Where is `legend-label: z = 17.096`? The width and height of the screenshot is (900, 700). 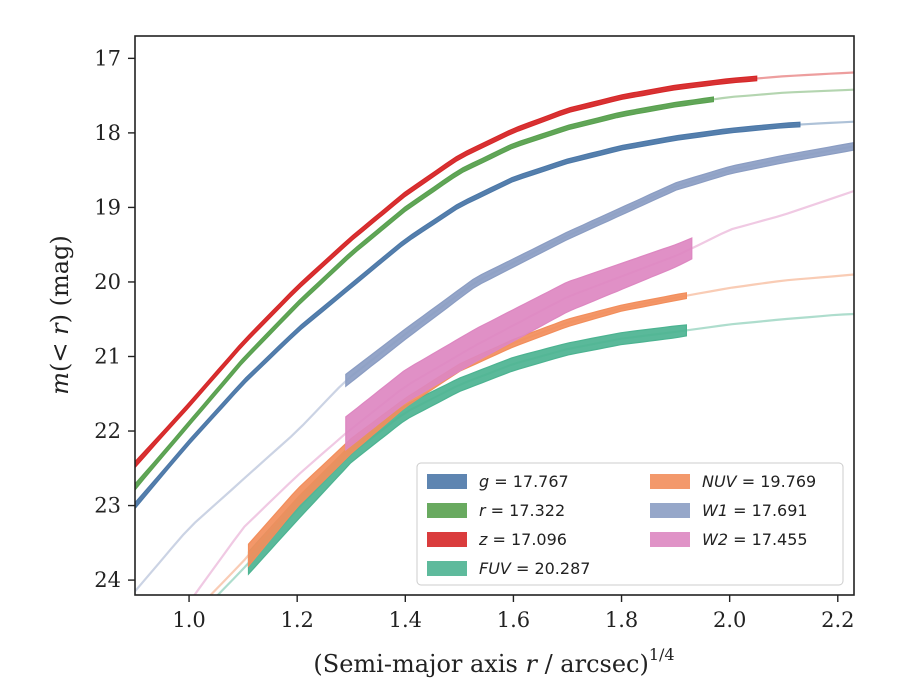
legend-label: z = 17.096 is located at coordinates (522, 539).